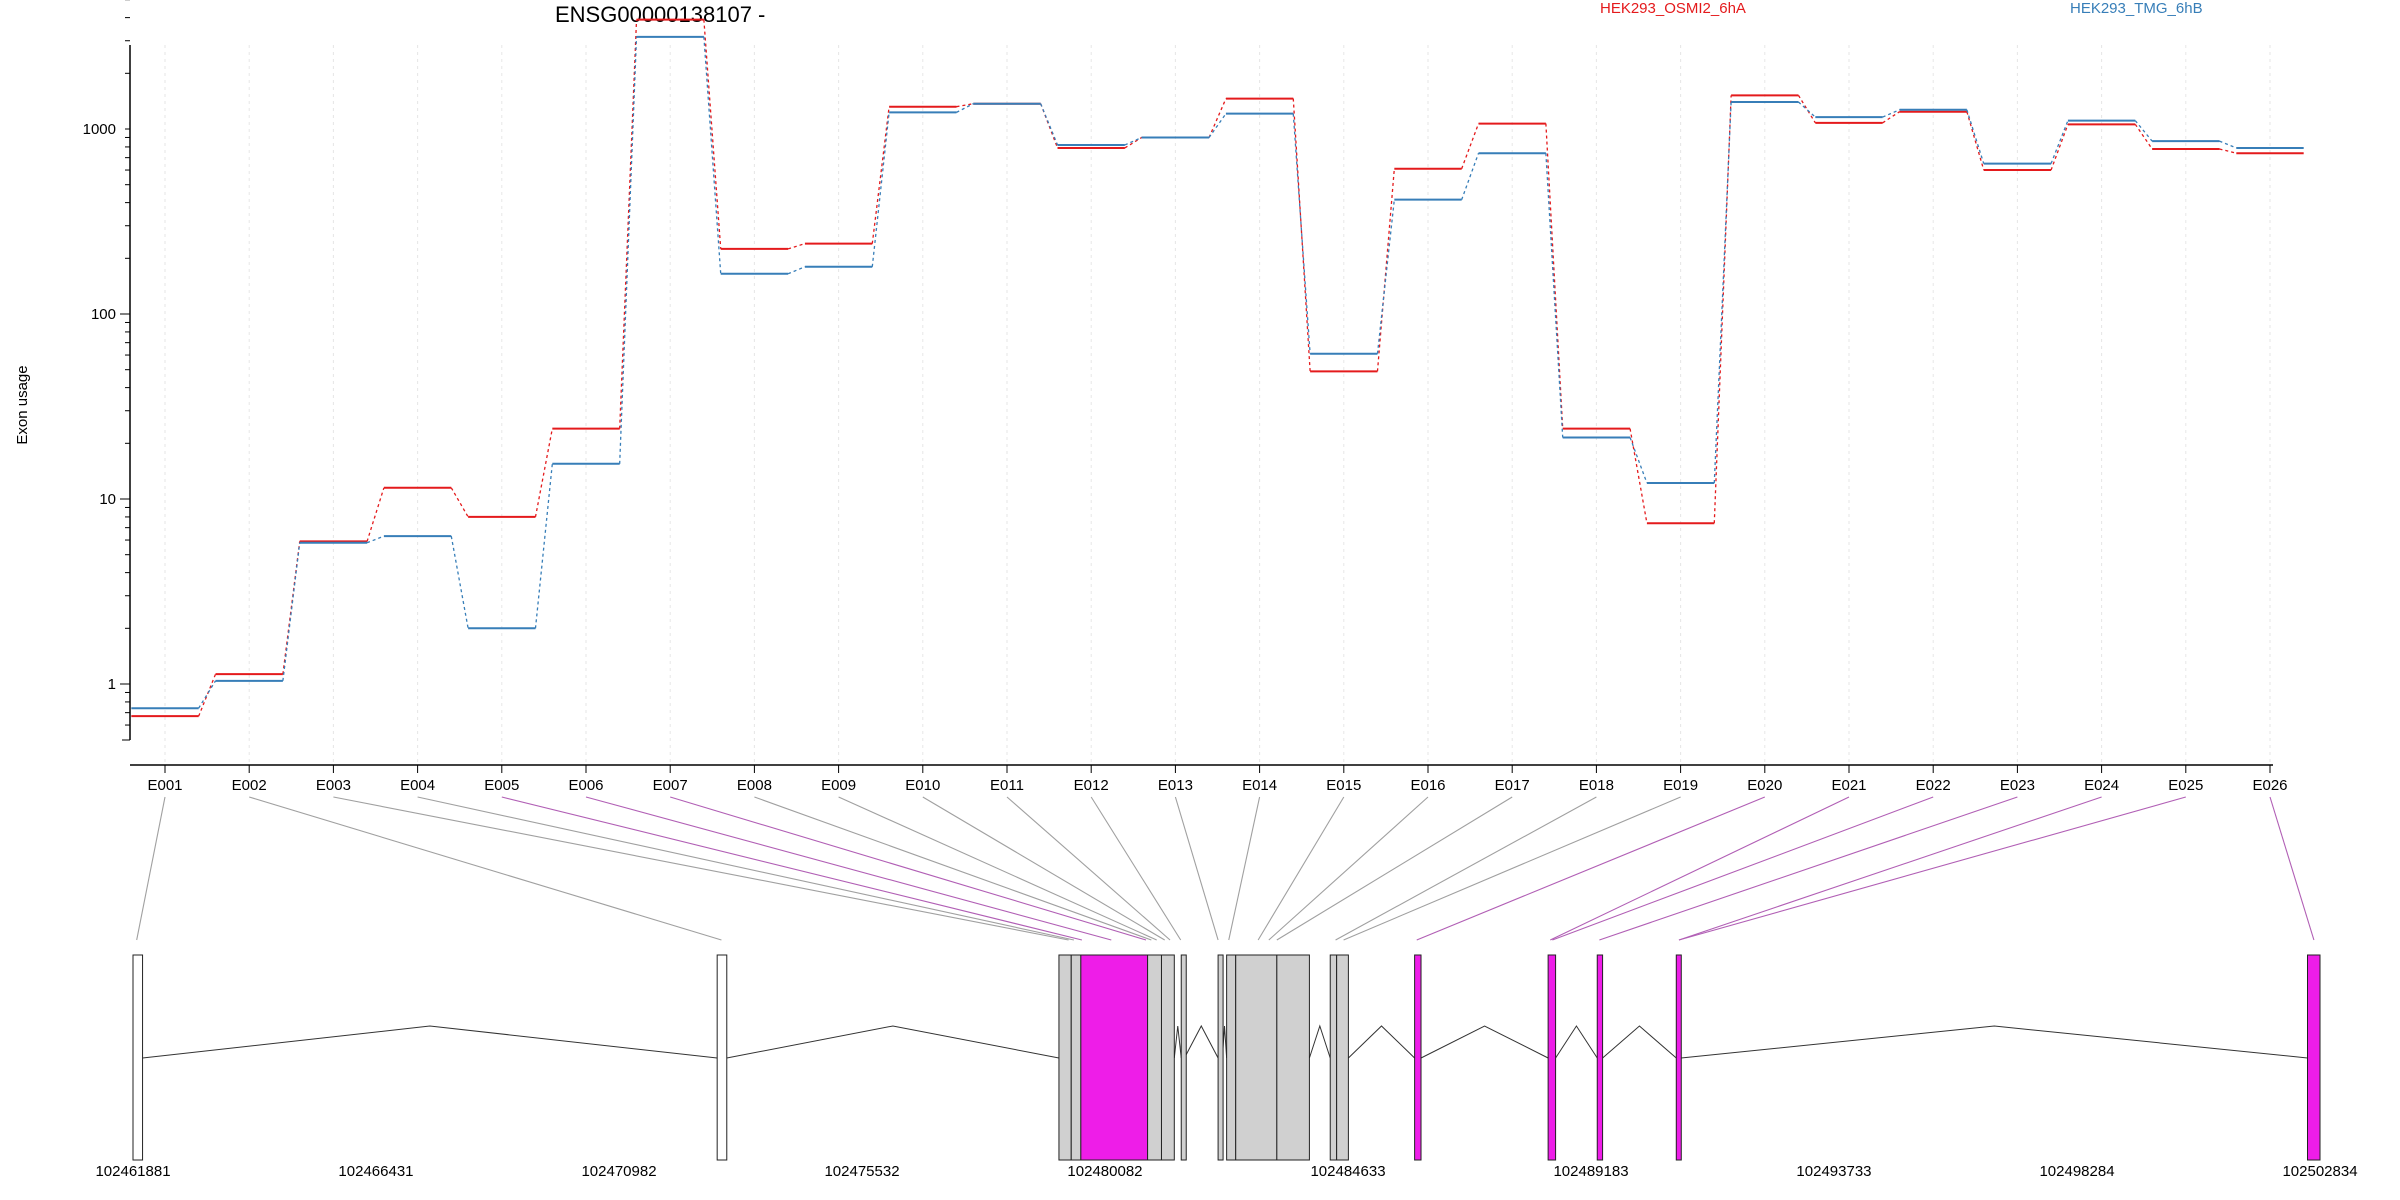  I want to click on x-tick-label: E011, so click(1007, 785).